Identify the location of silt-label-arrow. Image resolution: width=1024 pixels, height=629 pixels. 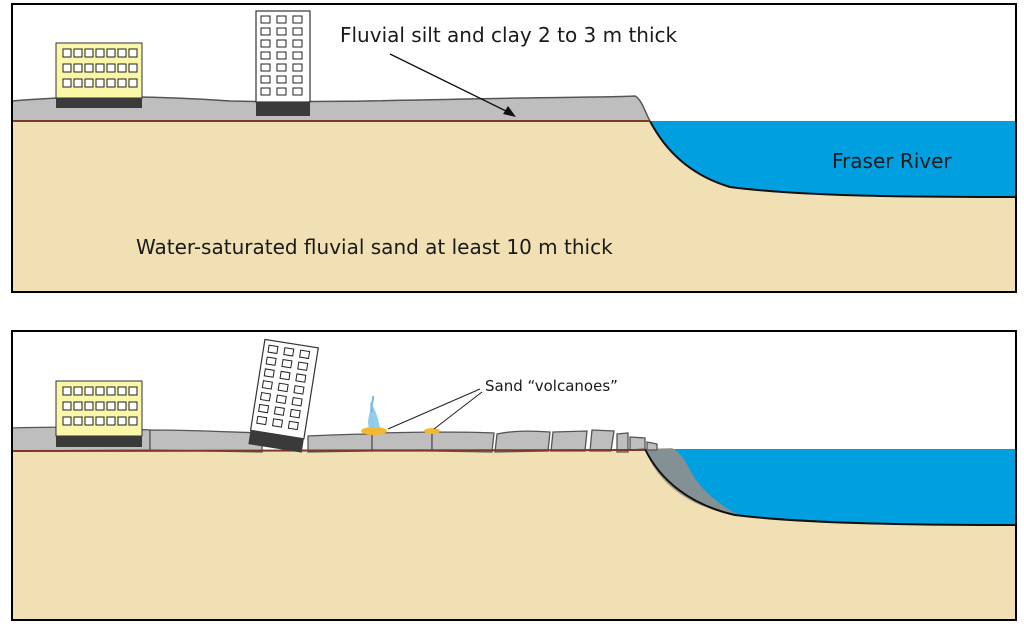
(452, 85).